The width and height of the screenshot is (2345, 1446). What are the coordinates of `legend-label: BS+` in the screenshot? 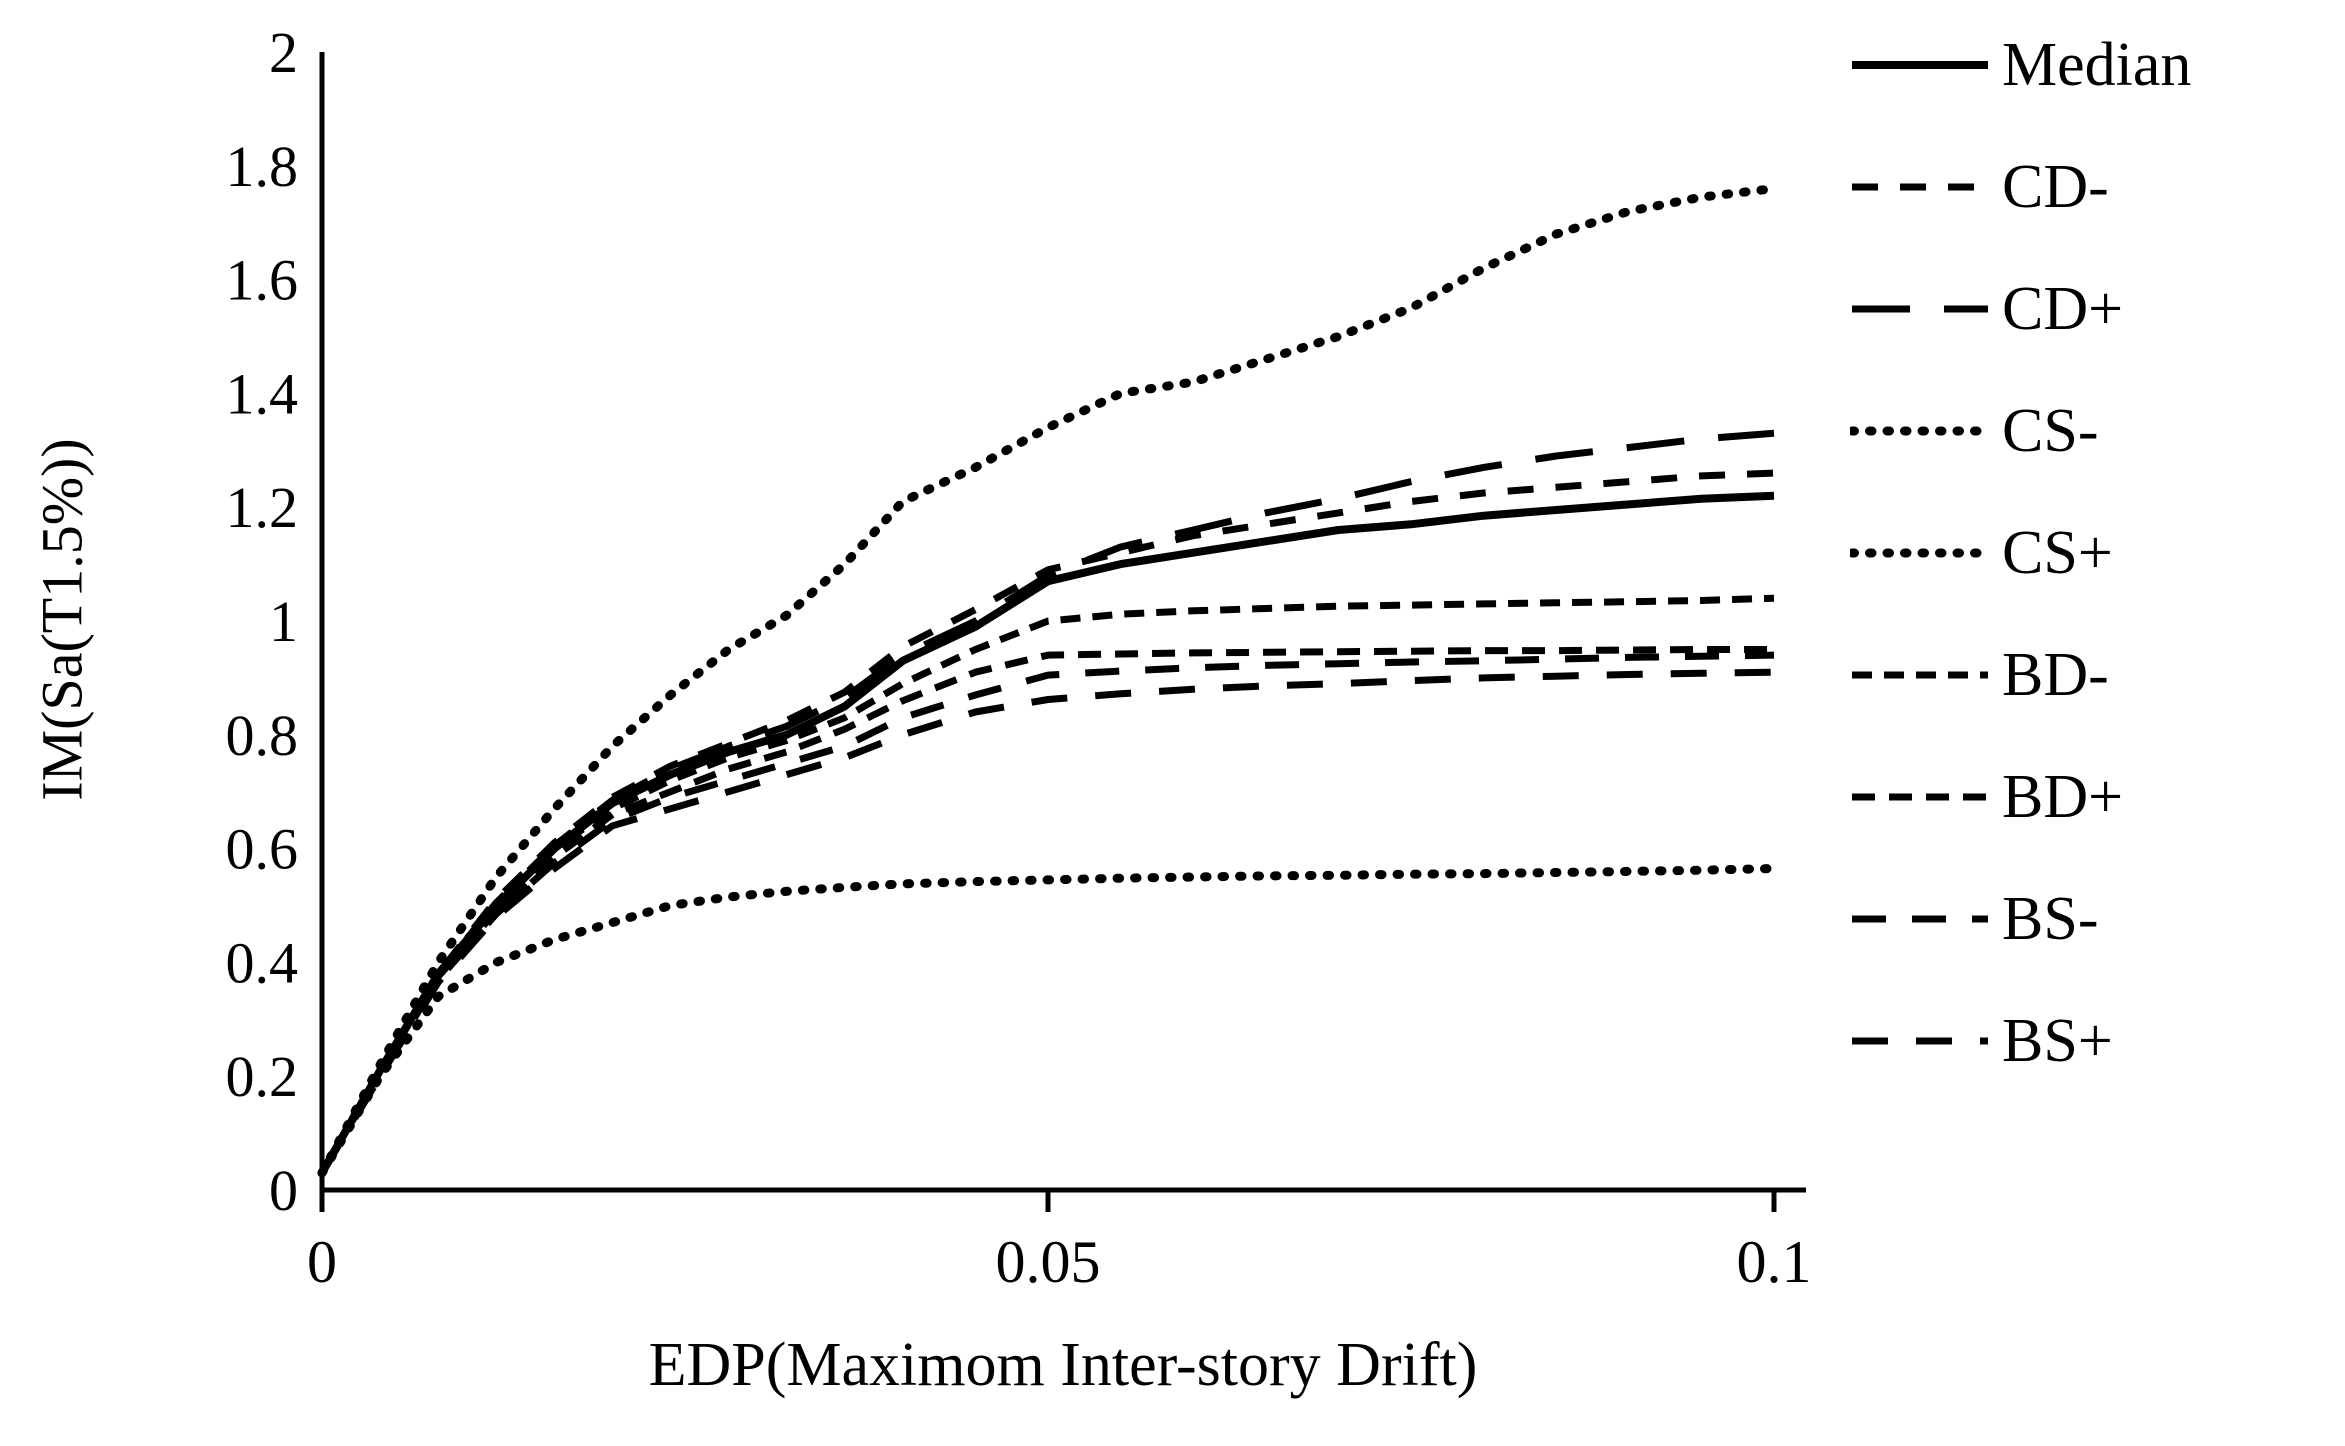 It's located at (2057, 1040).